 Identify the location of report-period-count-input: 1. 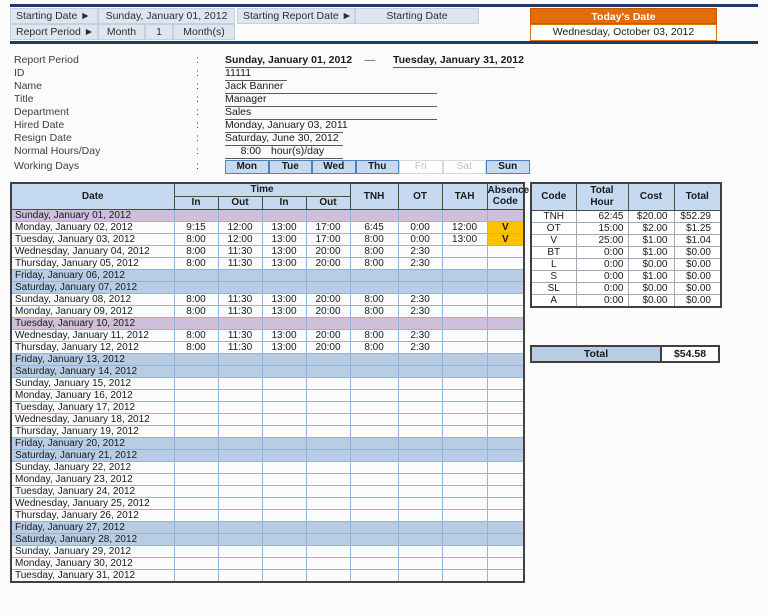
(159, 32).